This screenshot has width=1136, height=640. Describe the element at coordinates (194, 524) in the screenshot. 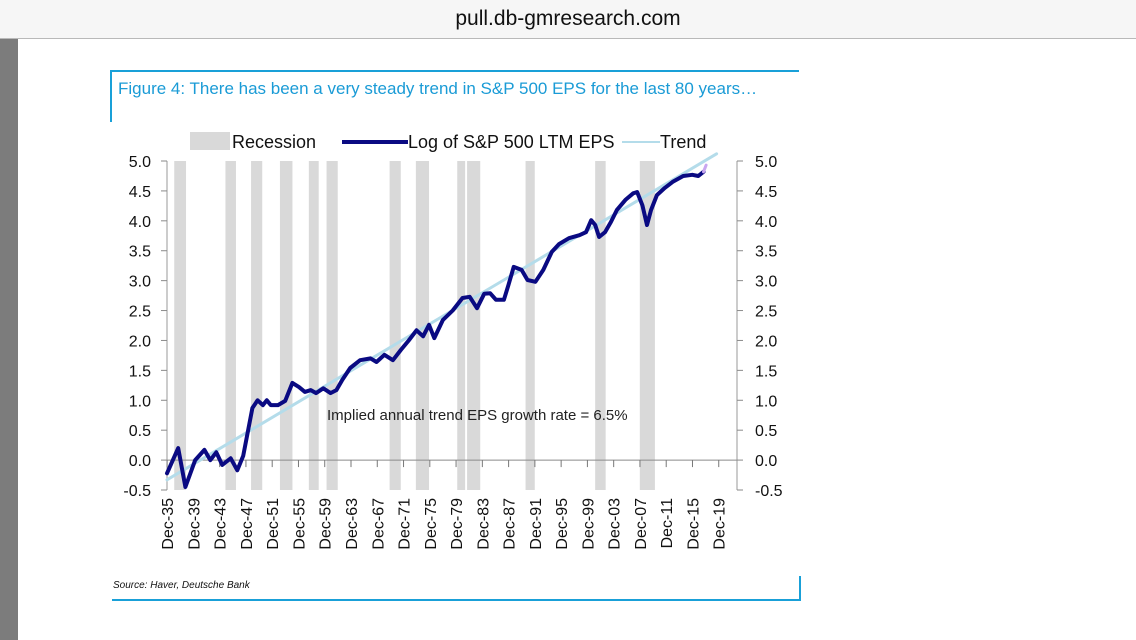

I see `x-tick-label: Dec-39` at that location.